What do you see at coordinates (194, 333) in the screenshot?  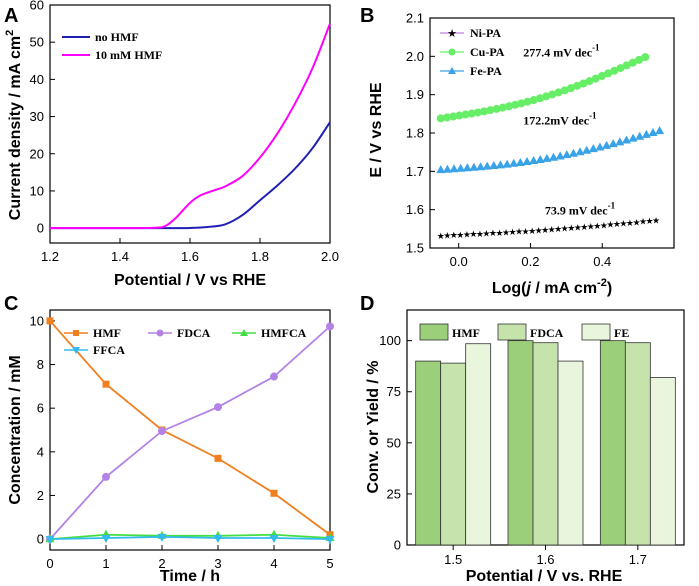 I see `legend-label-fdca: FDCA` at bounding box center [194, 333].